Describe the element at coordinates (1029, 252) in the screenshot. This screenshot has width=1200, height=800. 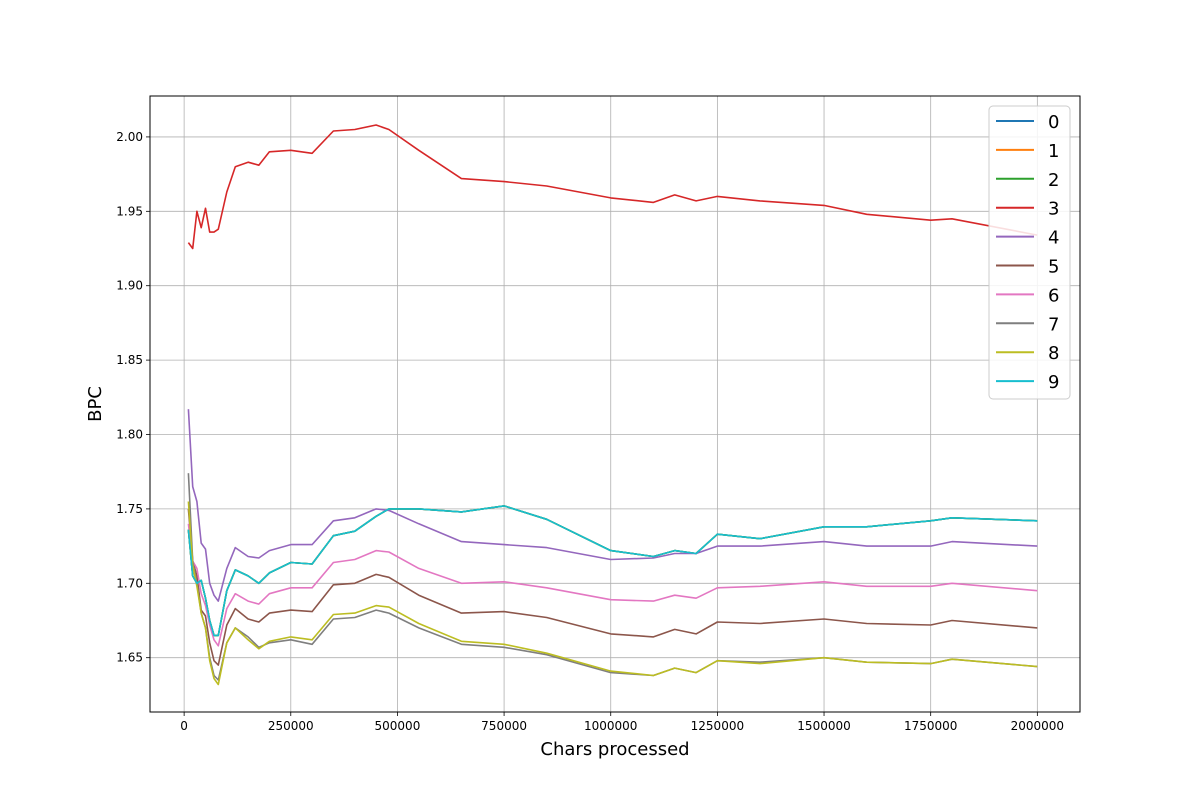
I see `legend: 0 1 2 3 4 5 6 7 8 9` at that location.